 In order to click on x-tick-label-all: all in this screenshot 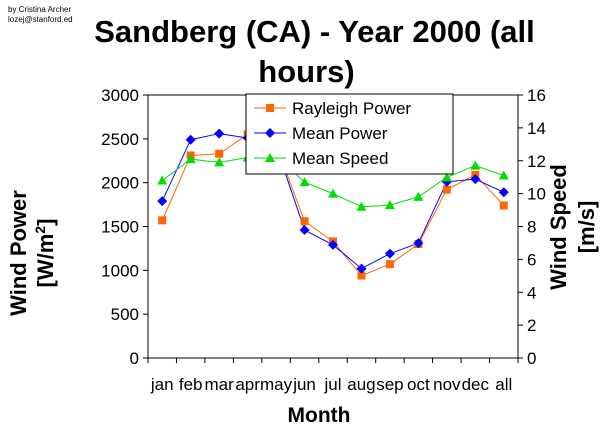, I will do `click(503, 384)`.